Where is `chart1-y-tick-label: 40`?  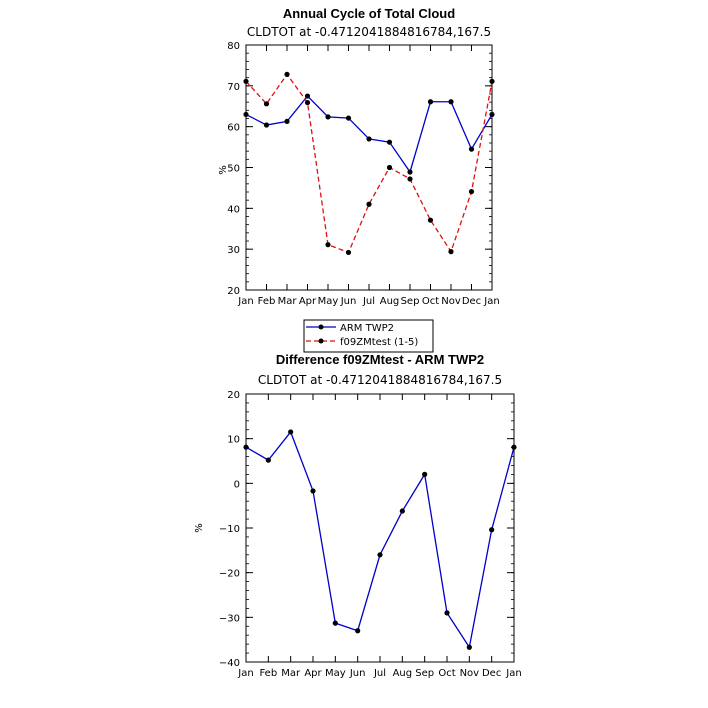 chart1-y-tick-label: 40 is located at coordinates (233, 209).